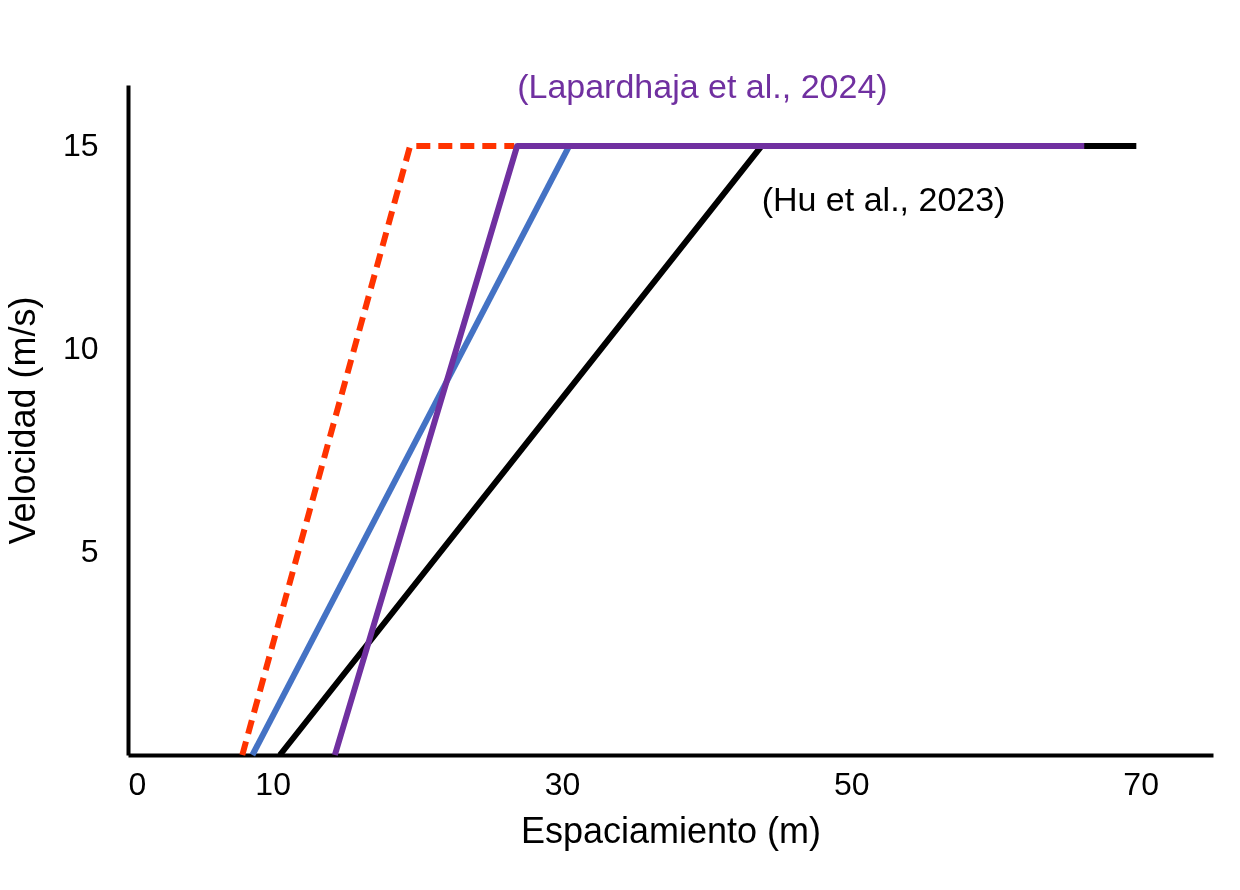  I want to click on y-tick-label: 15, so click(80, 145).